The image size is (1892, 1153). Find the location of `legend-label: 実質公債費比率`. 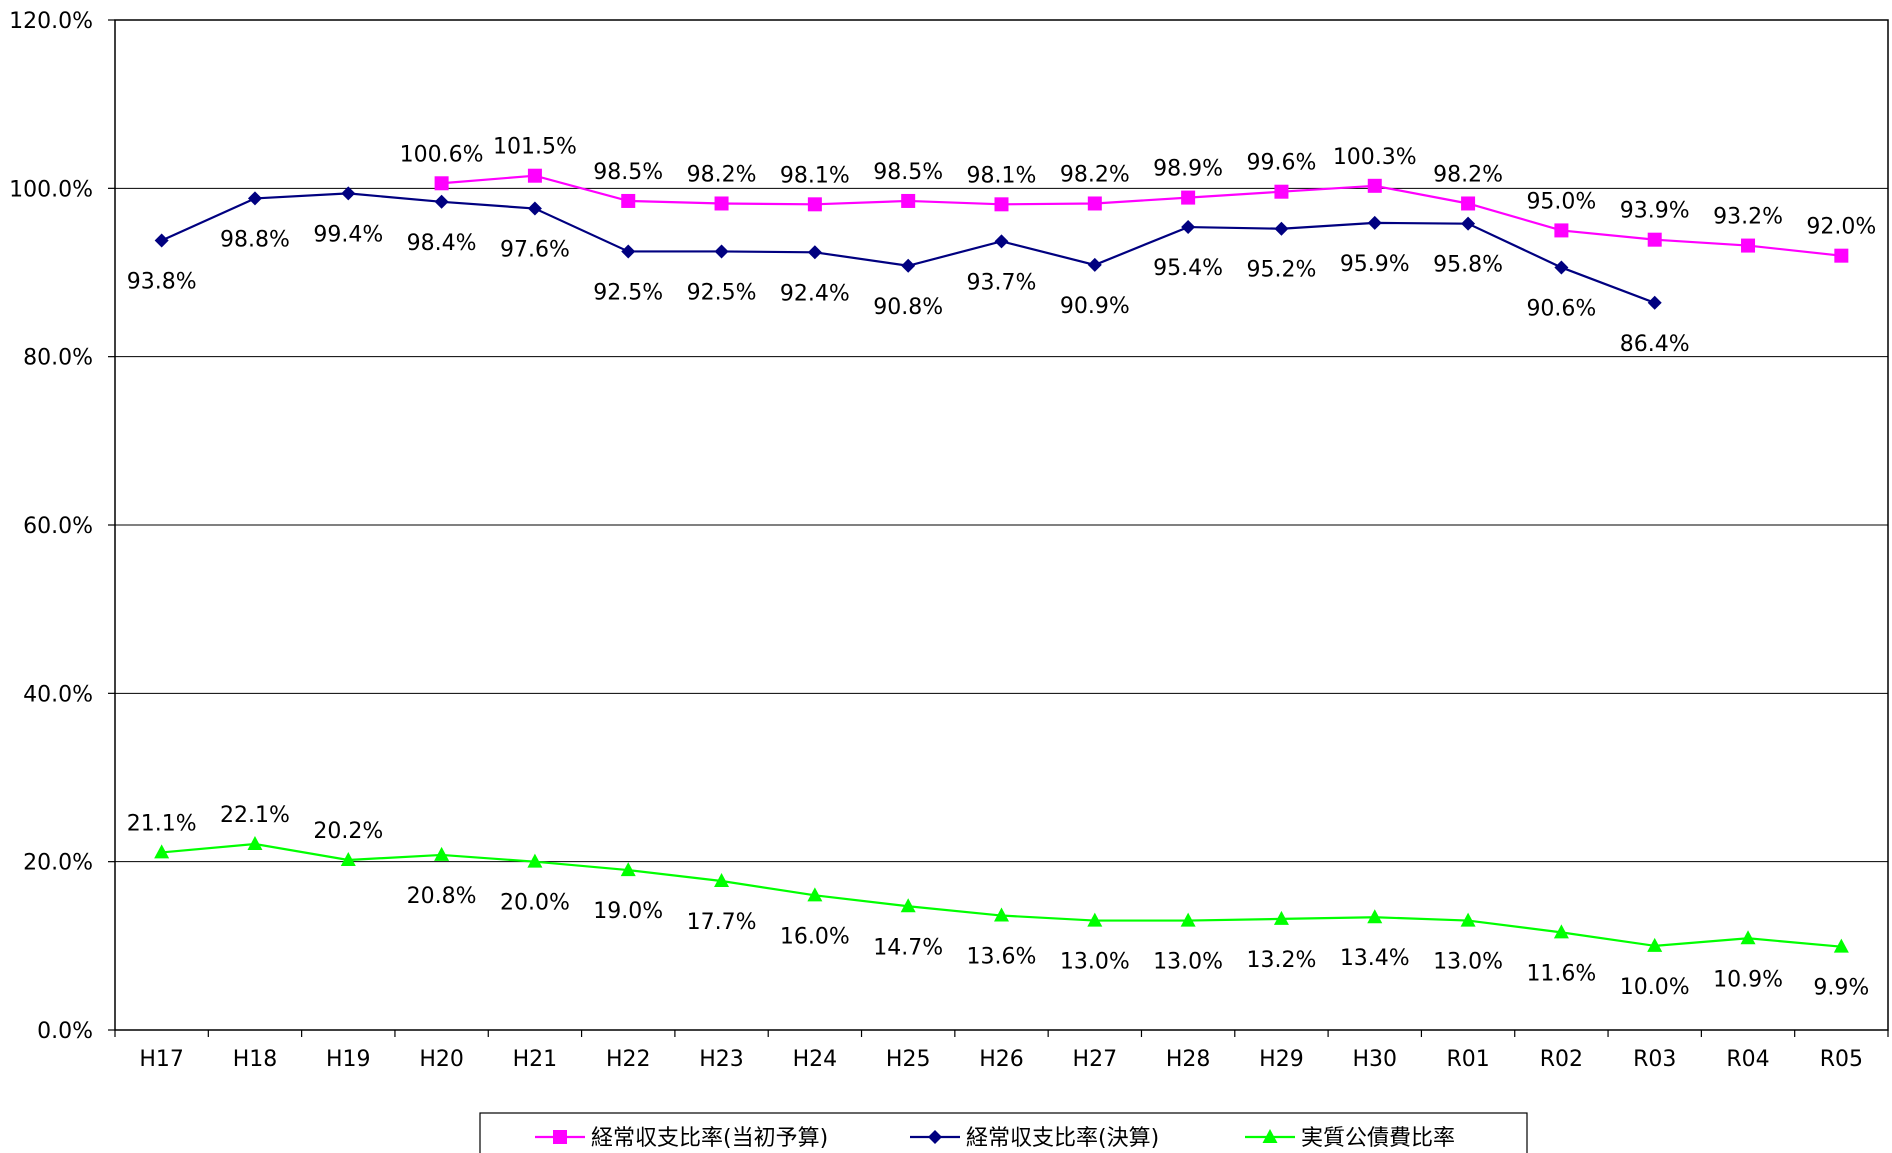

legend-label: 実質公債費比率 is located at coordinates (1378, 1138).